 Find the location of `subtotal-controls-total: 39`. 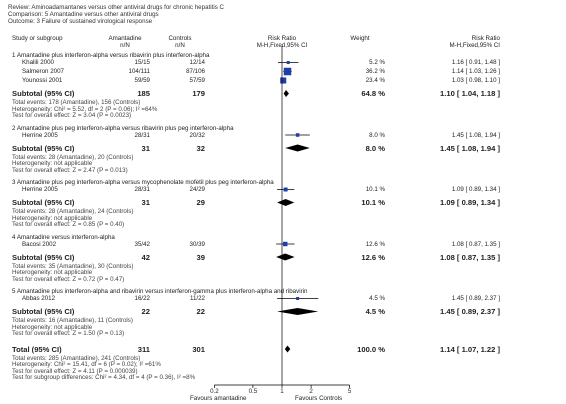

subtotal-controls-total: 39 is located at coordinates (200, 257).